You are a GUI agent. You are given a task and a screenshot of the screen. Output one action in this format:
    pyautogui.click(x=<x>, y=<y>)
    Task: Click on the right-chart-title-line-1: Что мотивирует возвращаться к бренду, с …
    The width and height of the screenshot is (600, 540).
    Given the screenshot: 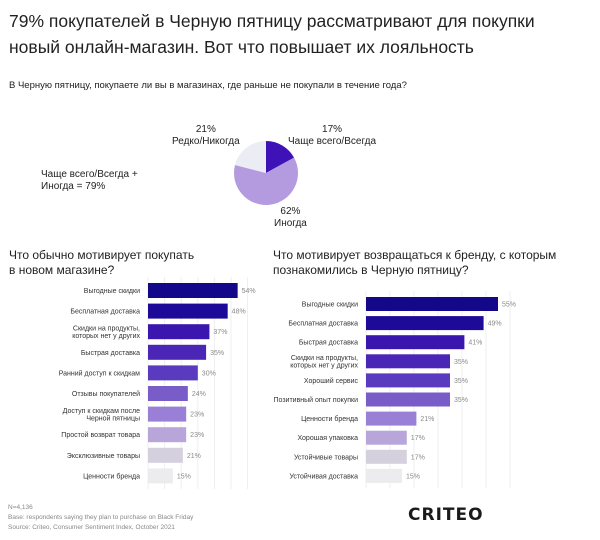 What is the action you would take?
    pyautogui.click(x=415, y=255)
    